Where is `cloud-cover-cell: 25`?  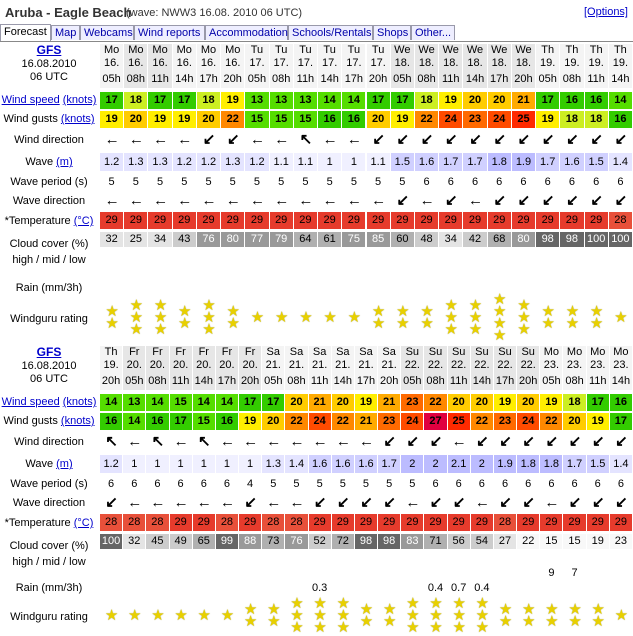 cloud-cover-cell: 25 is located at coordinates (136, 239).